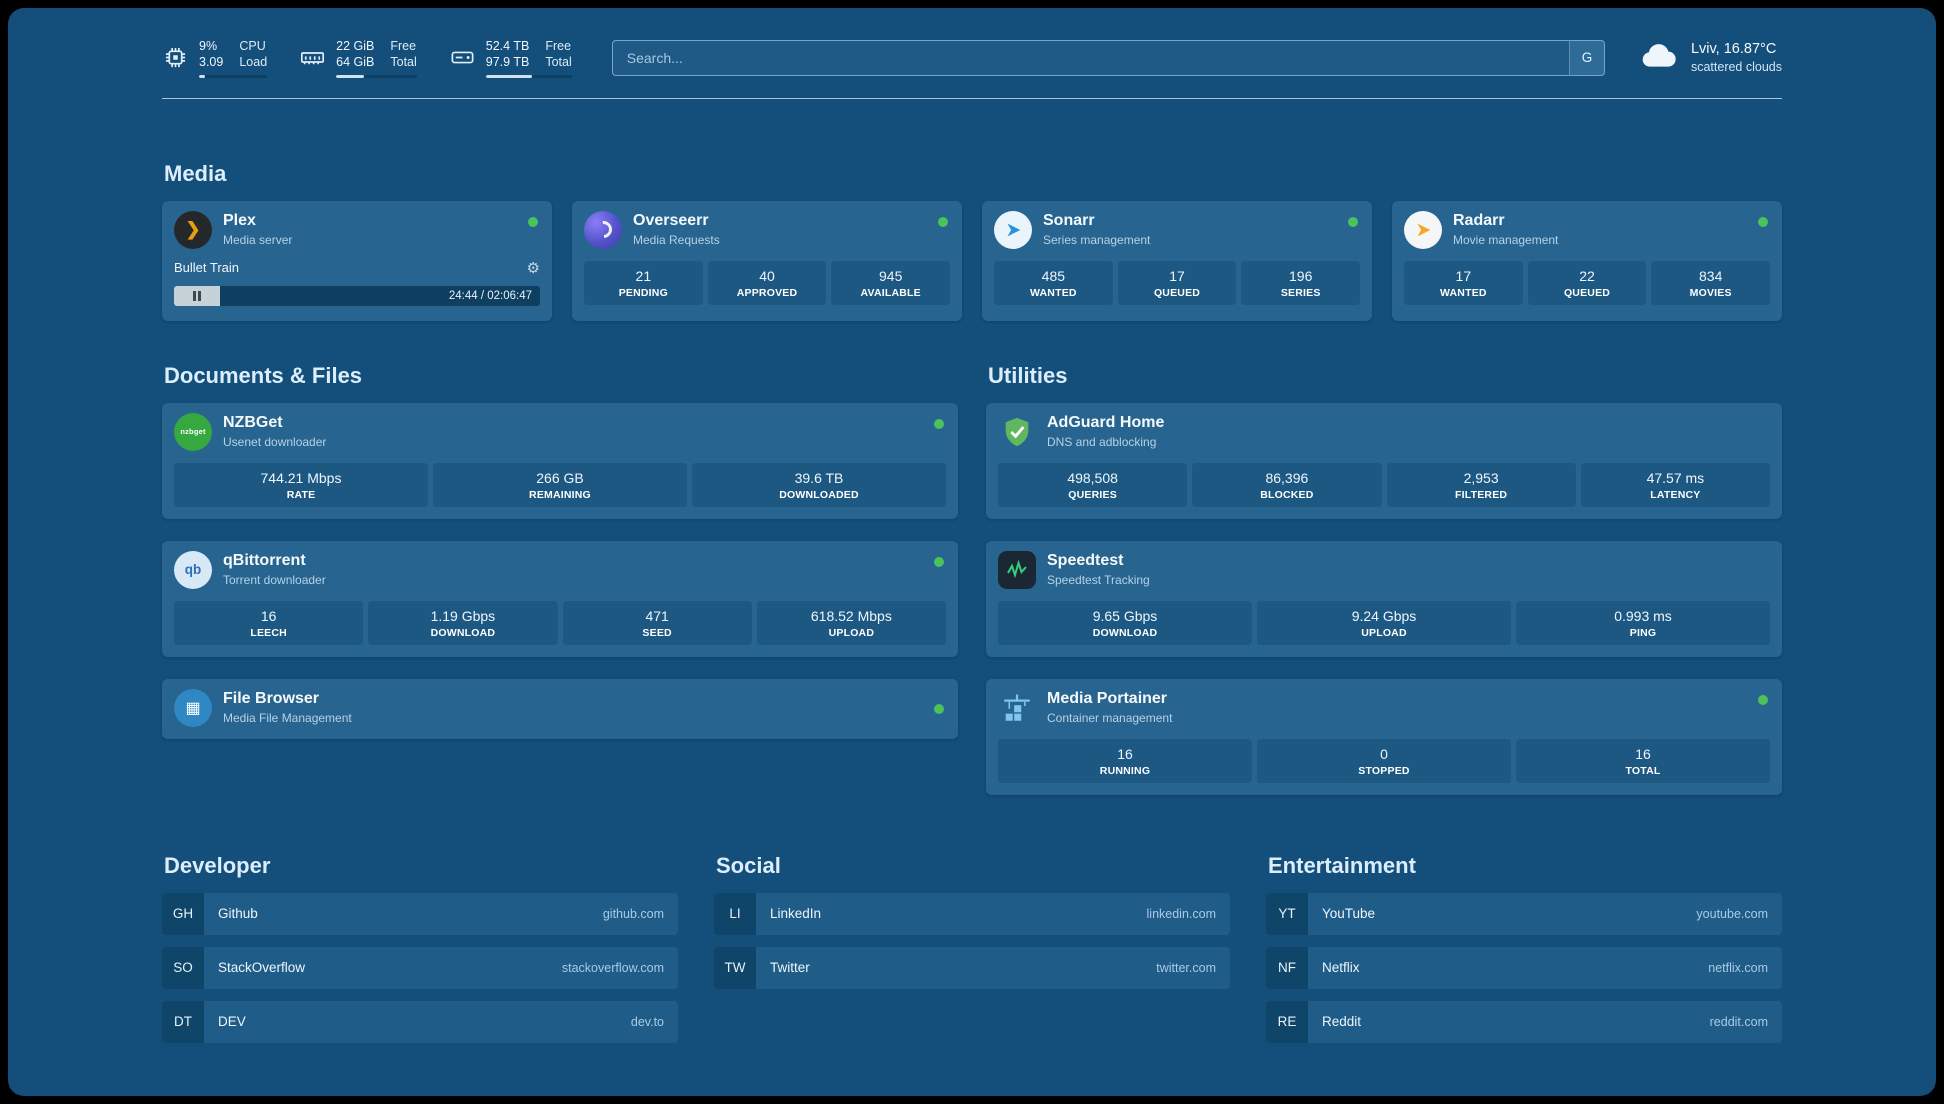 The image size is (1944, 1104). Describe the element at coordinates (215, 58) in the screenshot. I see `cpu-metric: 9% 3.09 CPU Load` at that location.